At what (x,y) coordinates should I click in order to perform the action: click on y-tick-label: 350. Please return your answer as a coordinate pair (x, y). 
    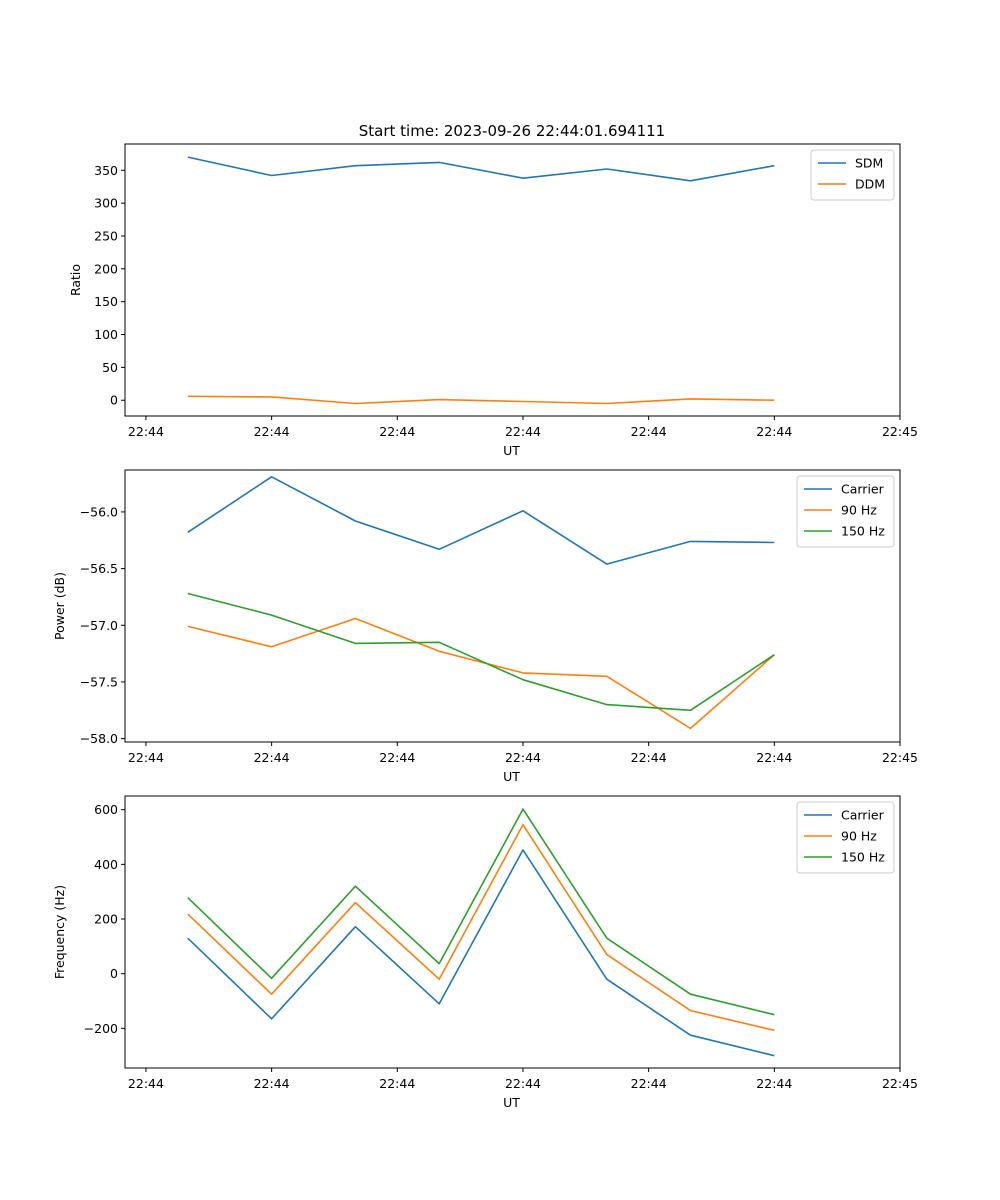
    Looking at the image, I should click on (106, 170).